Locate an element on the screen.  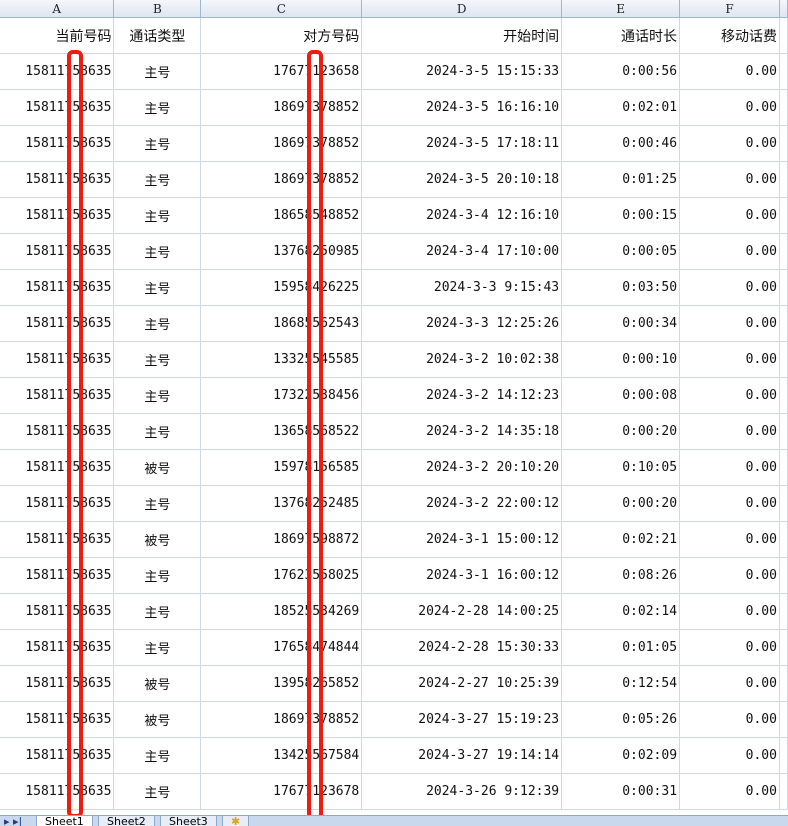
cell-duration: 0:00:46 is located at coordinates (621, 143).